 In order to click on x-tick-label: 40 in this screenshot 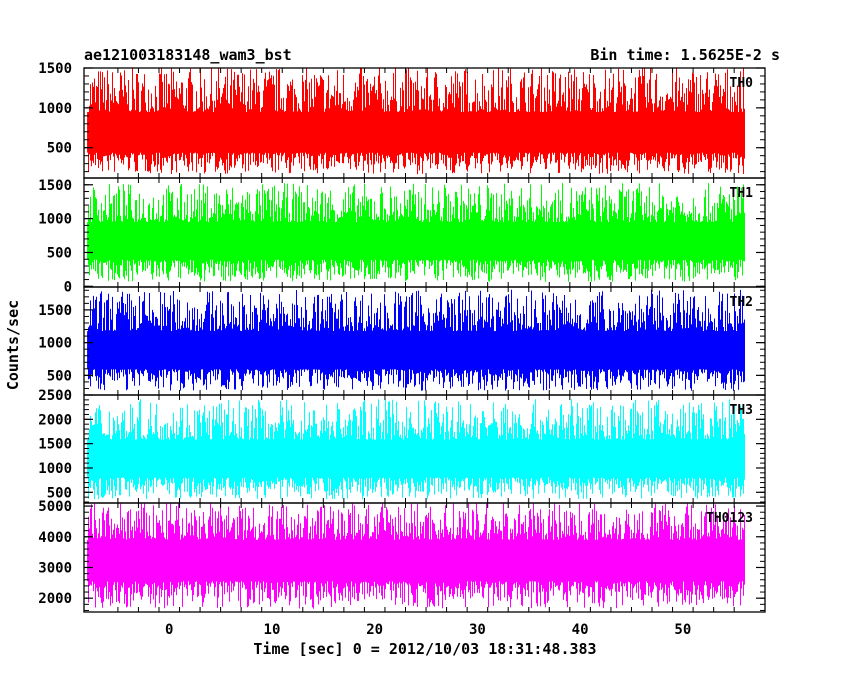, I will do `click(580, 630)`.